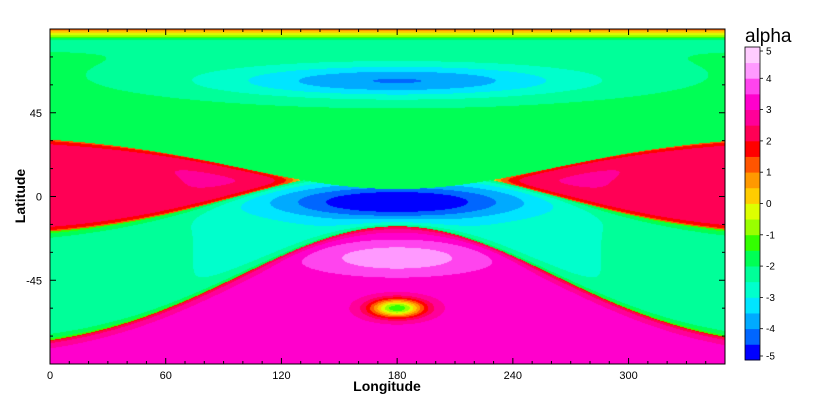 This screenshot has width=830, height=407. Describe the element at coordinates (769, 110) in the screenshot. I see `colorbar-tick-label: 3` at that location.